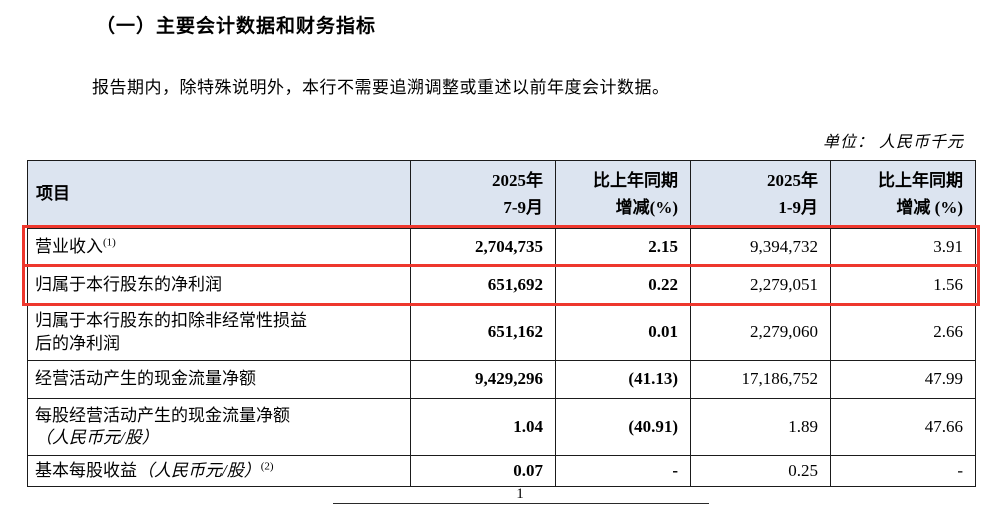 The height and width of the screenshot is (507, 1000). What do you see at coordinates (162, 415) in the screenshot?
I see `row-label: 每股经营活动产生的现金流量净额` at bounding box center [162, 415].